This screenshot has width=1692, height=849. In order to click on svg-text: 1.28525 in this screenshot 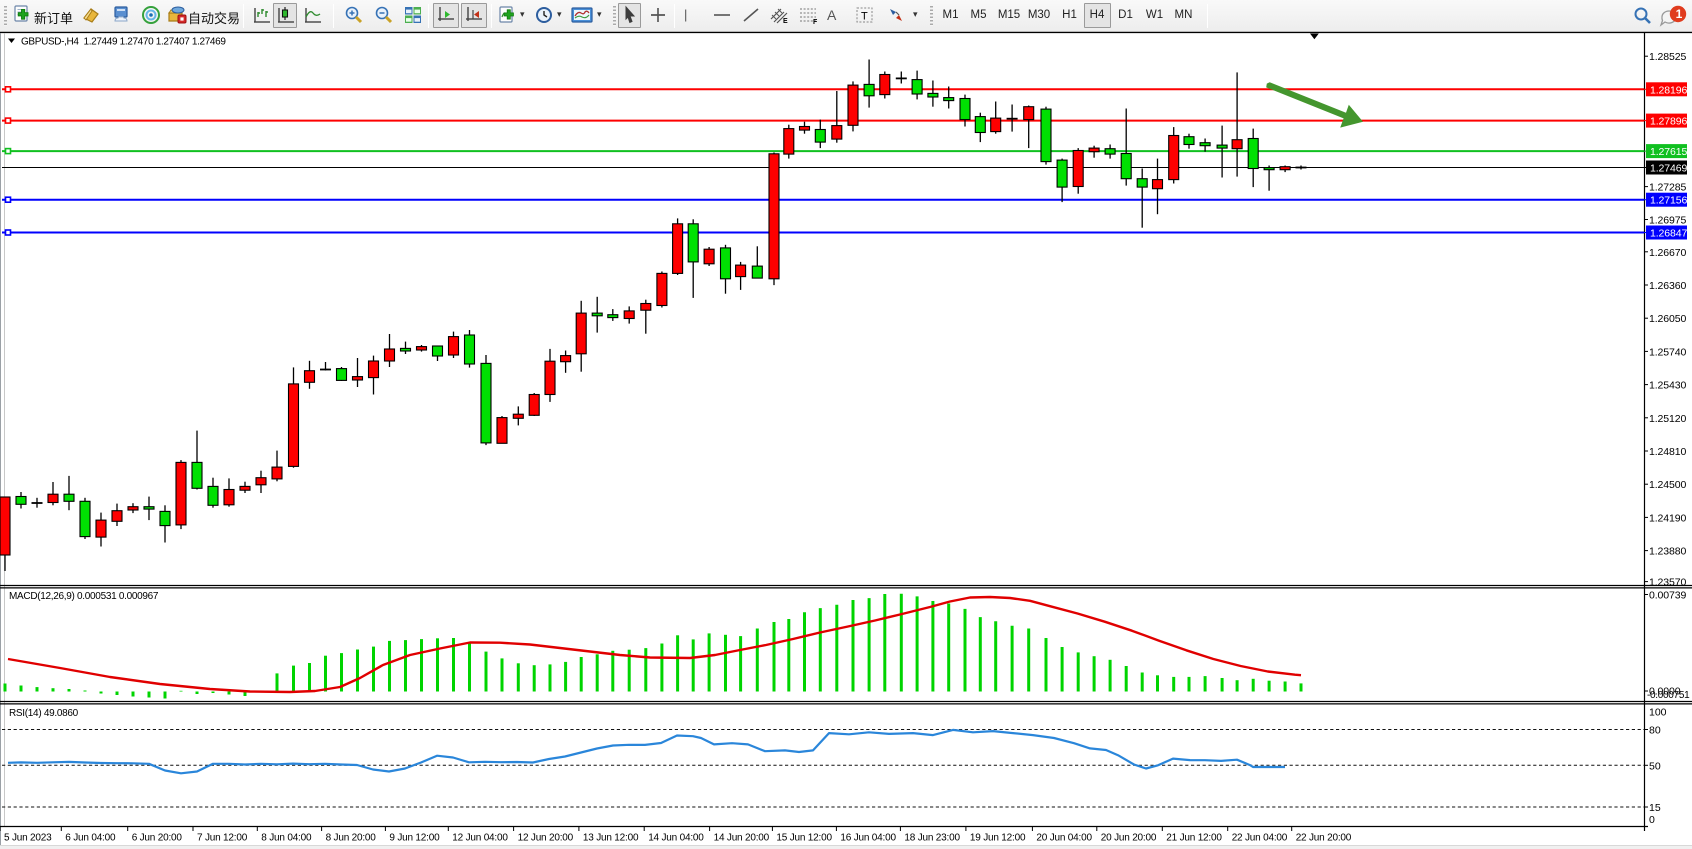, I will do `click(1668, 57)`.